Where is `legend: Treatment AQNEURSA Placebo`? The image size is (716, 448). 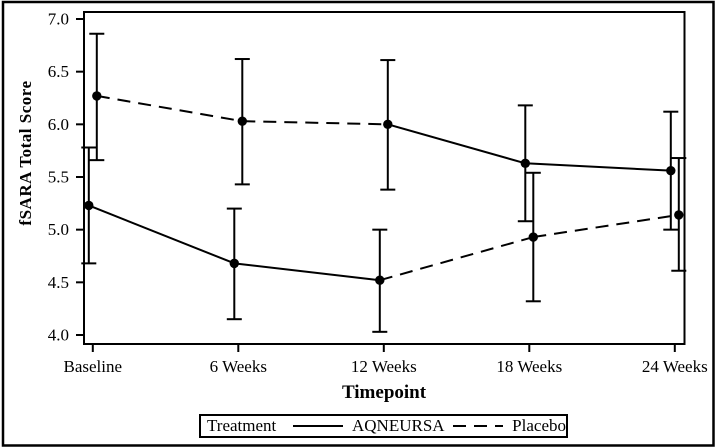 legend: Treatment AQNEURSA Placebo is located at coordinates (383, 426).